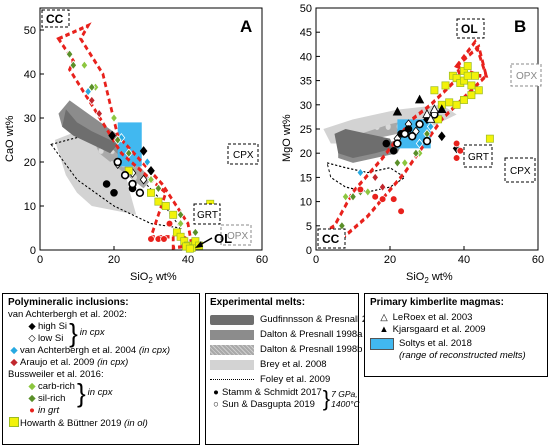 The width and height of the screenshot is (550, 447). I want to click on point-low-si, so click(143, 179).